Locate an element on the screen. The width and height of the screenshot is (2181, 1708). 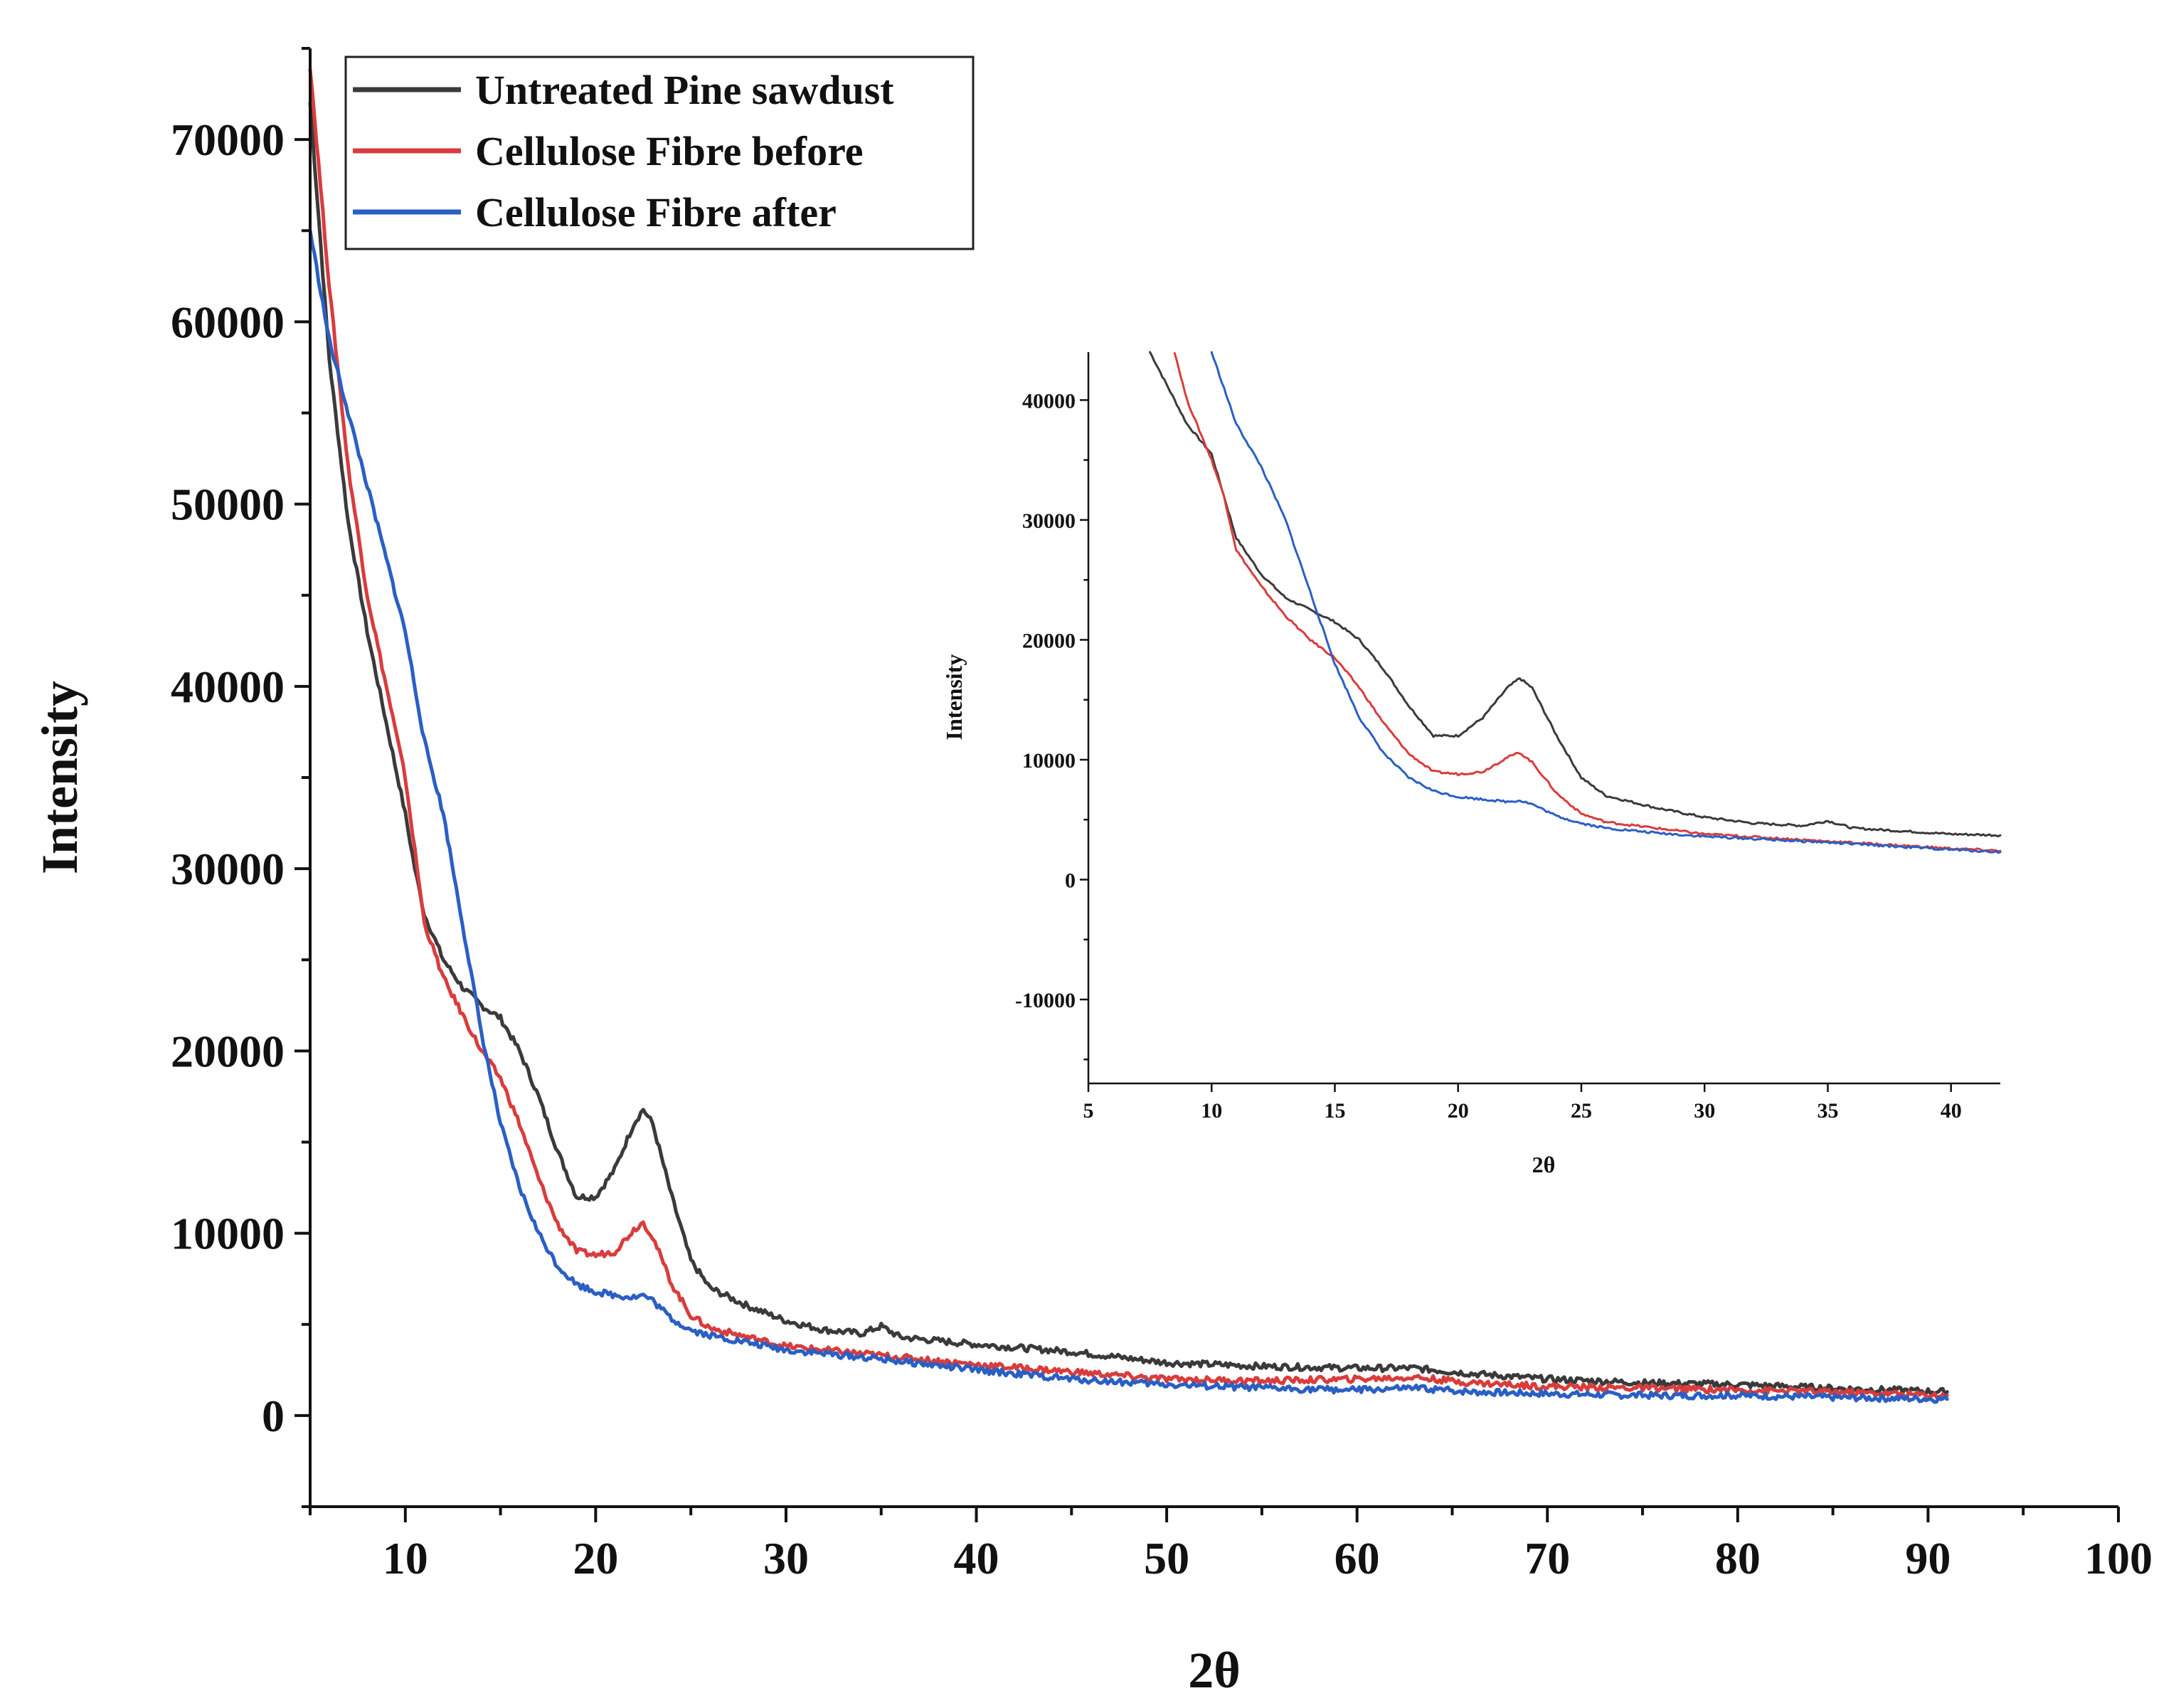
inset-series-untreated-pine-sawdust is located at coordinates (1575, 594).